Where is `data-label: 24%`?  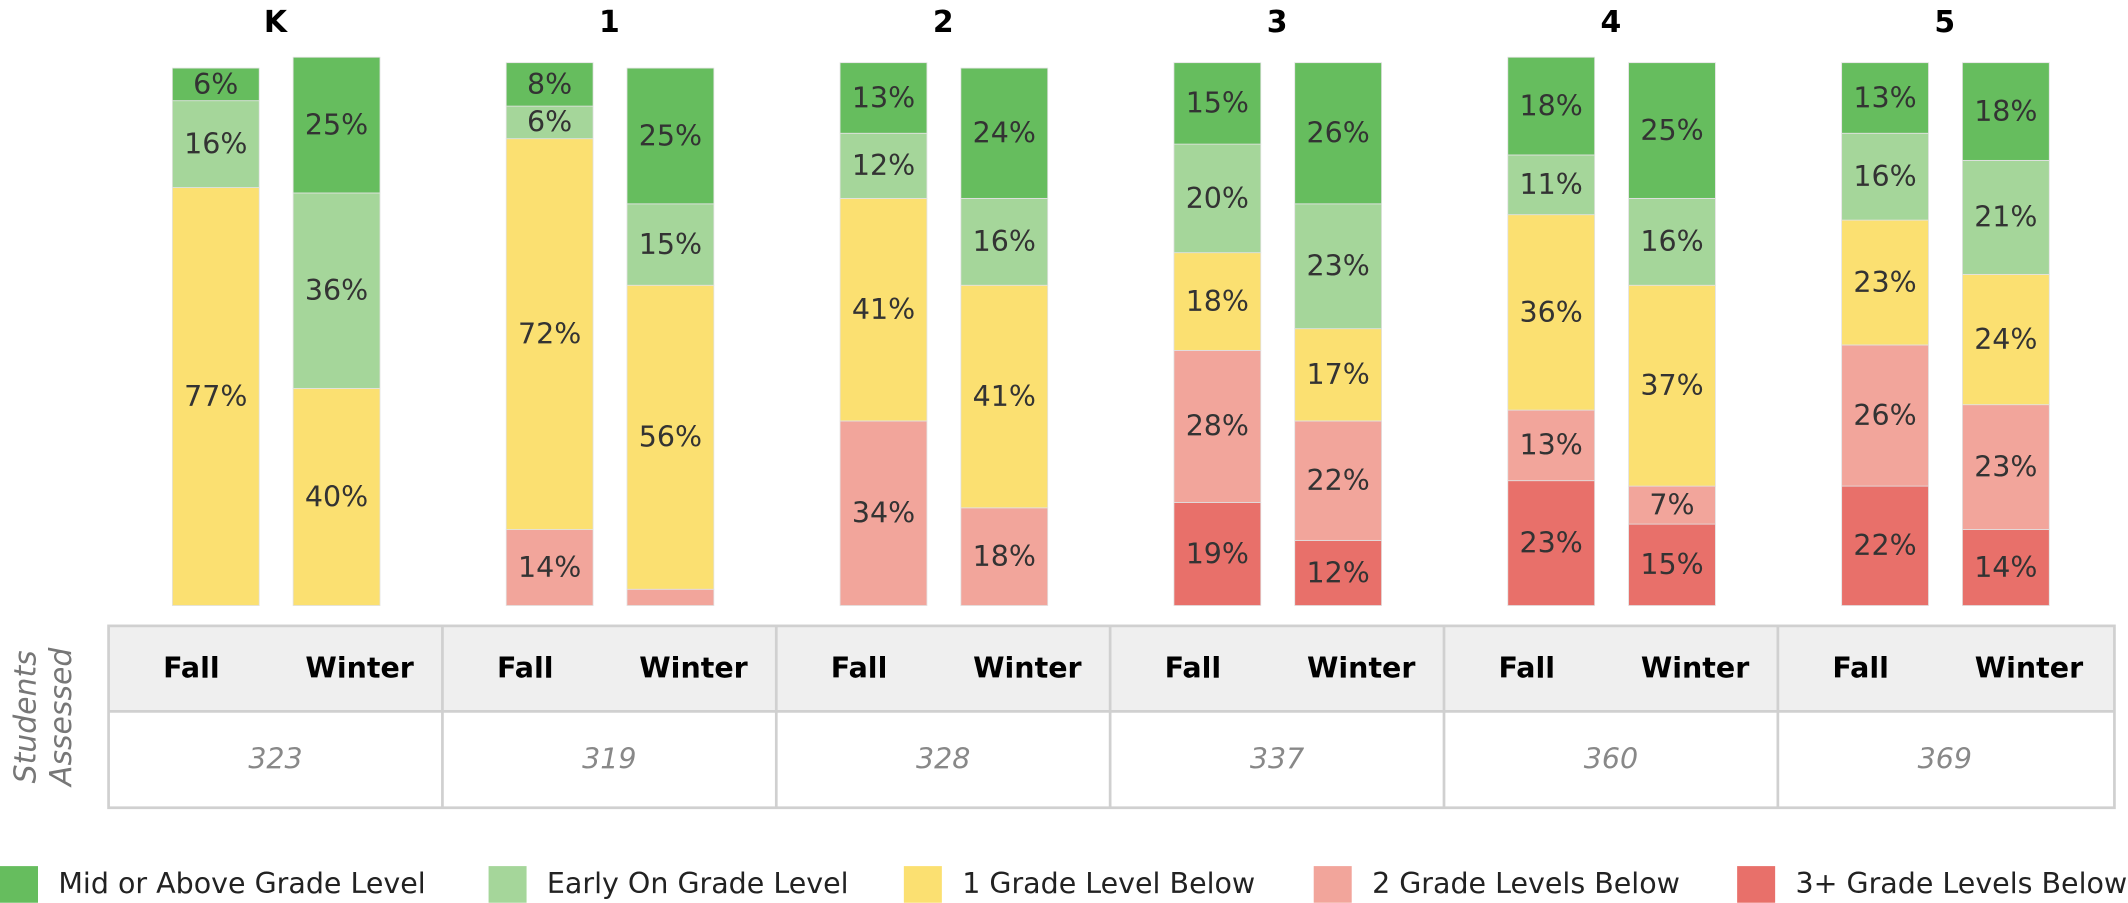 data-label: 24% is located at coordinates (1004, 133).